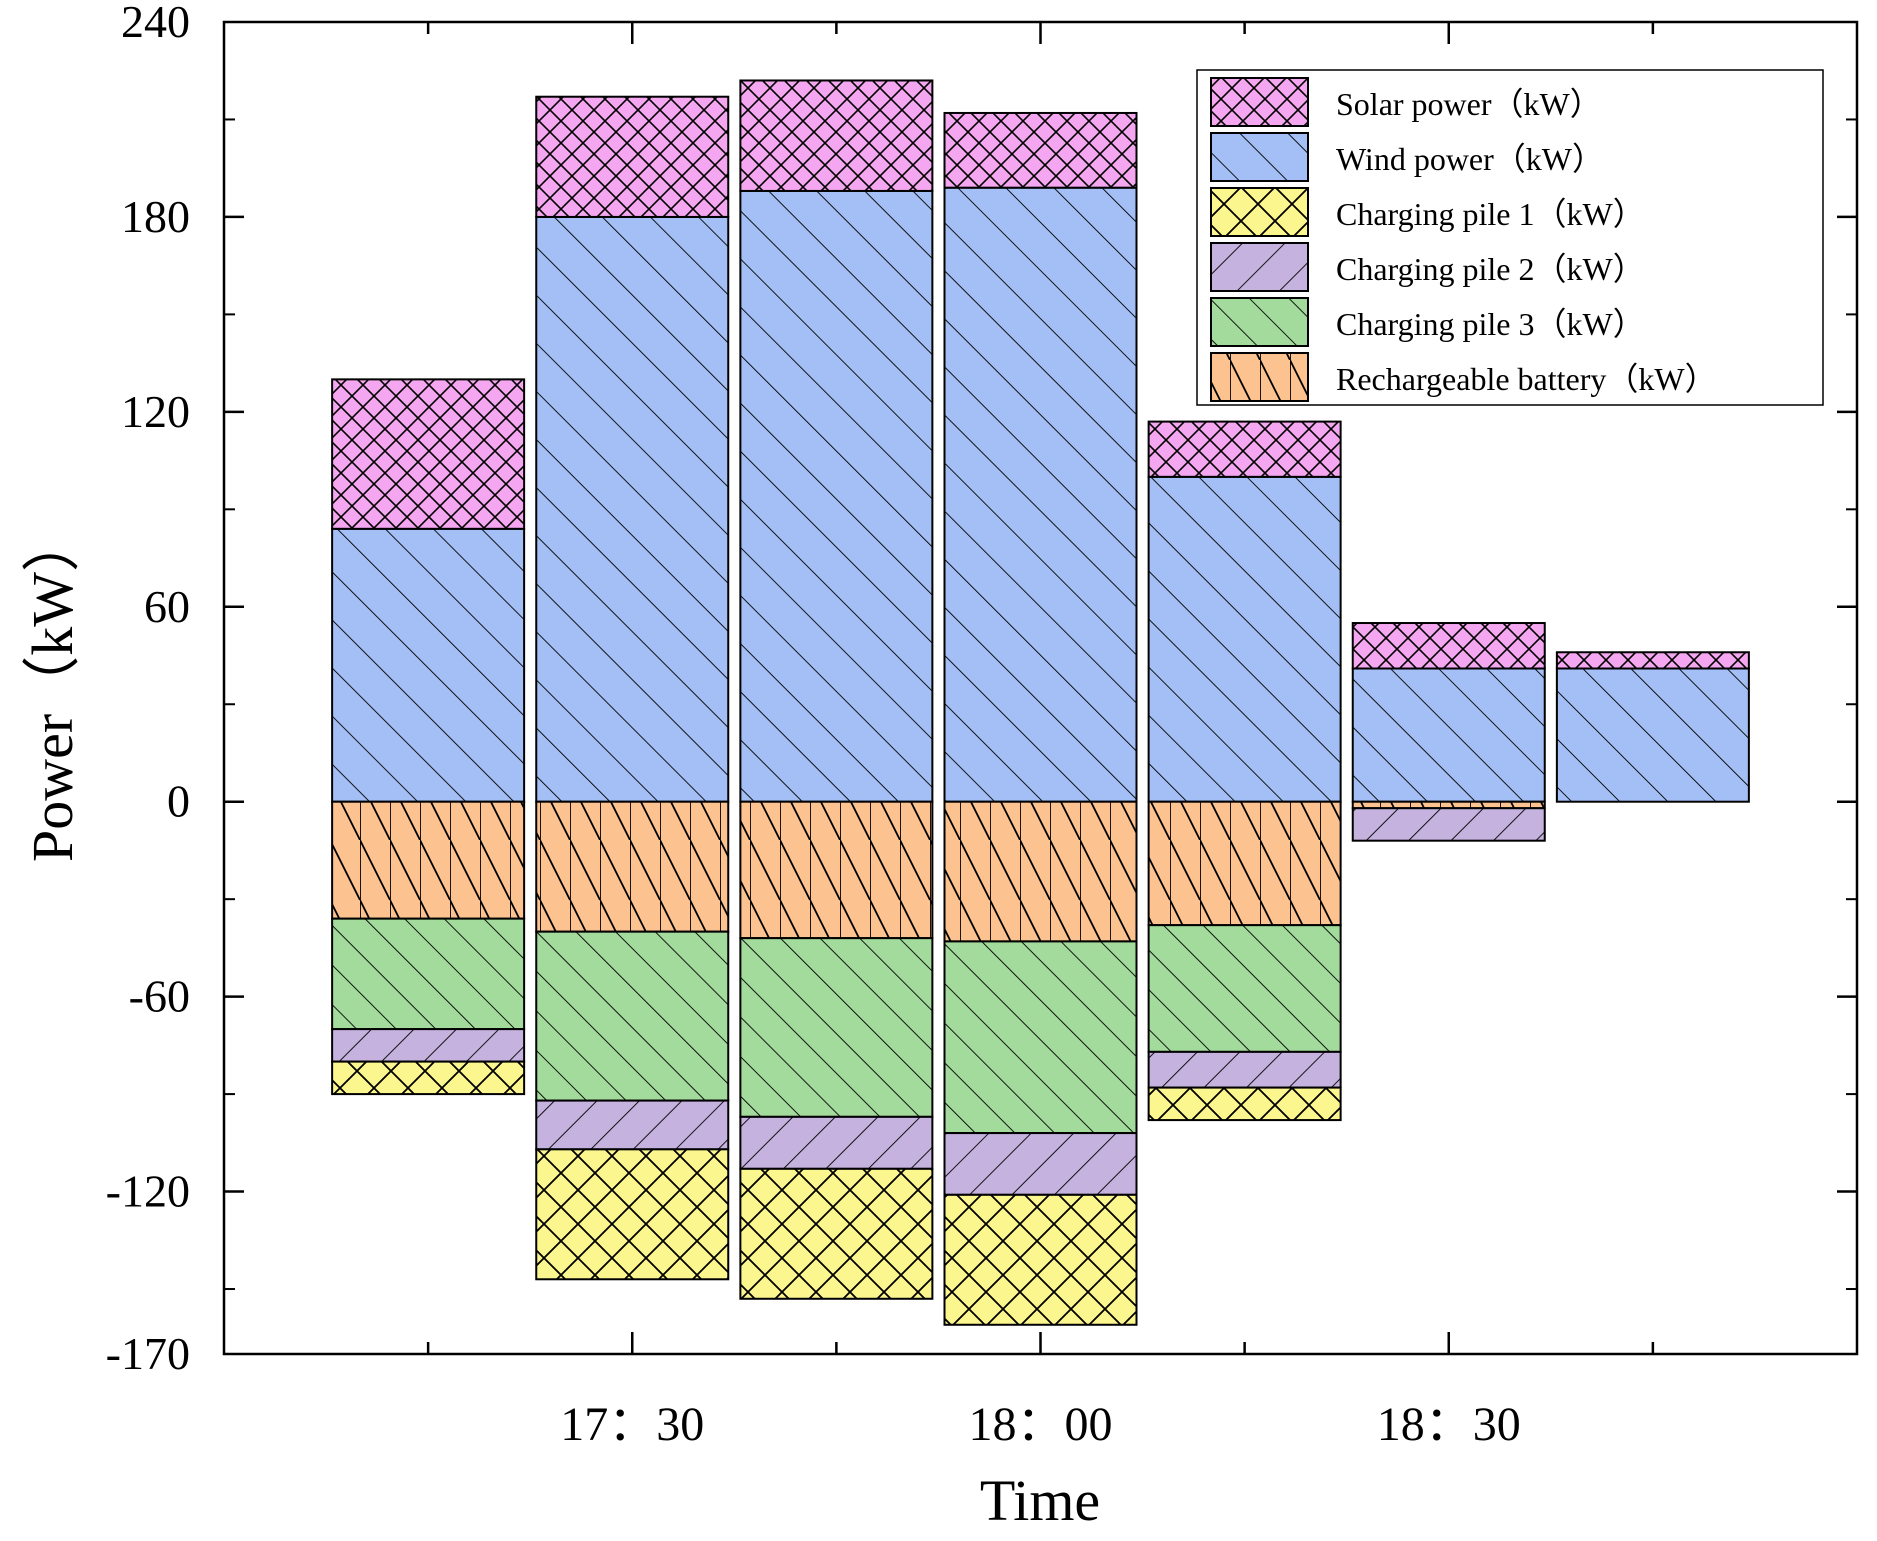 This screenshot has width=1877, height=1541. I want to click on y-tick-label-4: 0, so click(178, 801).